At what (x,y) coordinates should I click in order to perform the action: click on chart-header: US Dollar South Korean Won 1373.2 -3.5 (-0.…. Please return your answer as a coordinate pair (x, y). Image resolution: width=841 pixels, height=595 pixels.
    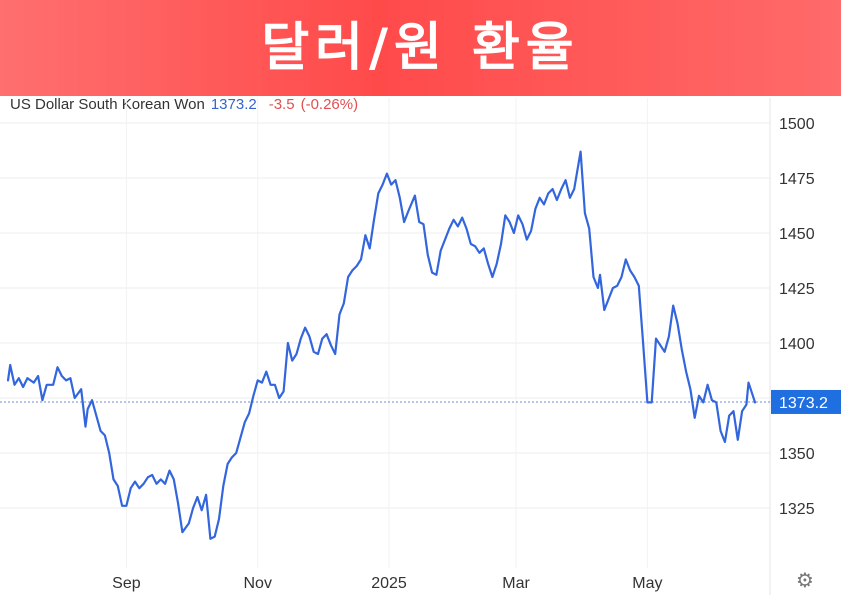
    Looking at the image, I should click on (184, 104).